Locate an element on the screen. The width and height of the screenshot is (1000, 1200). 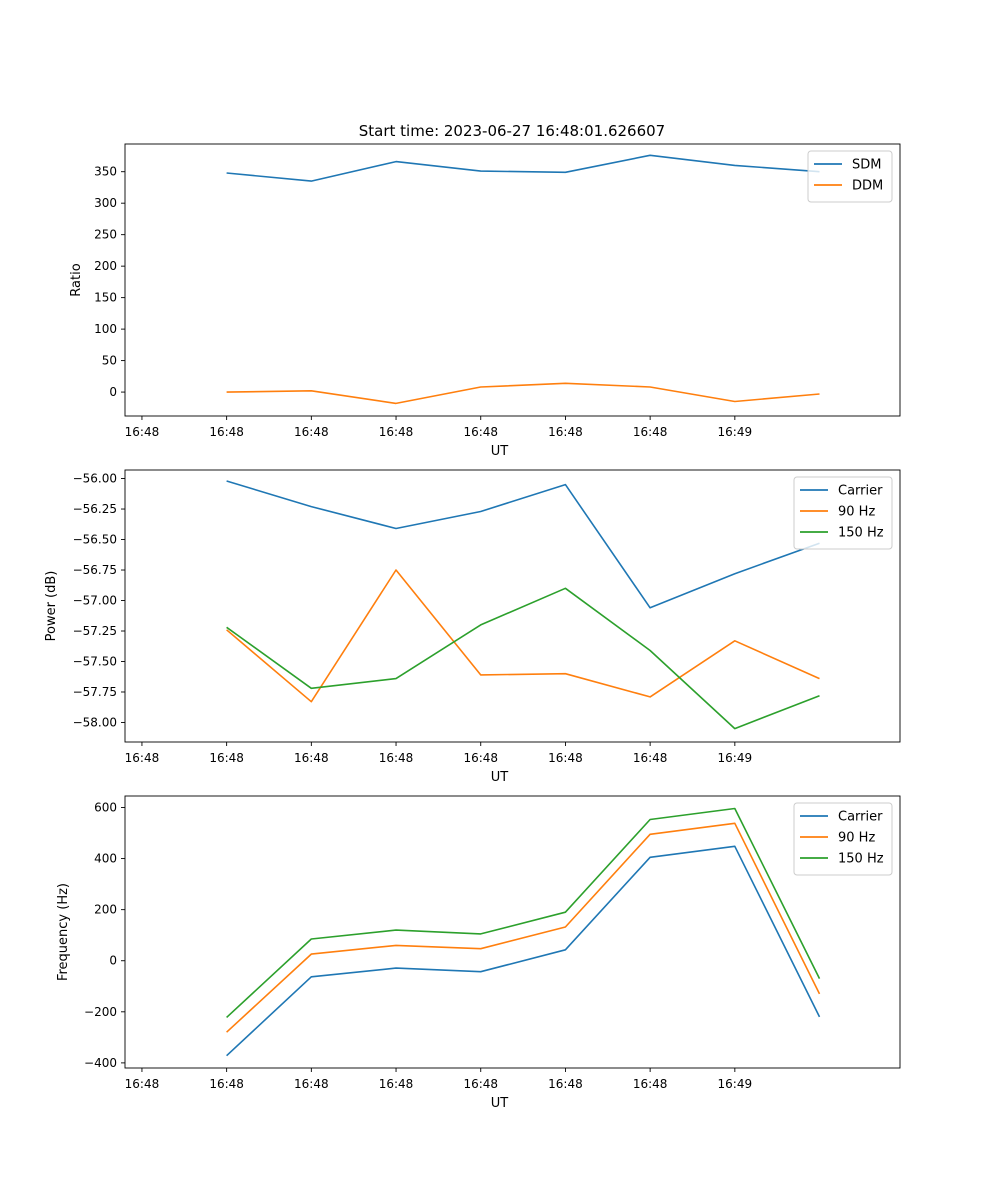
y-tick-label: 250 is located at coordinates (105, 235).